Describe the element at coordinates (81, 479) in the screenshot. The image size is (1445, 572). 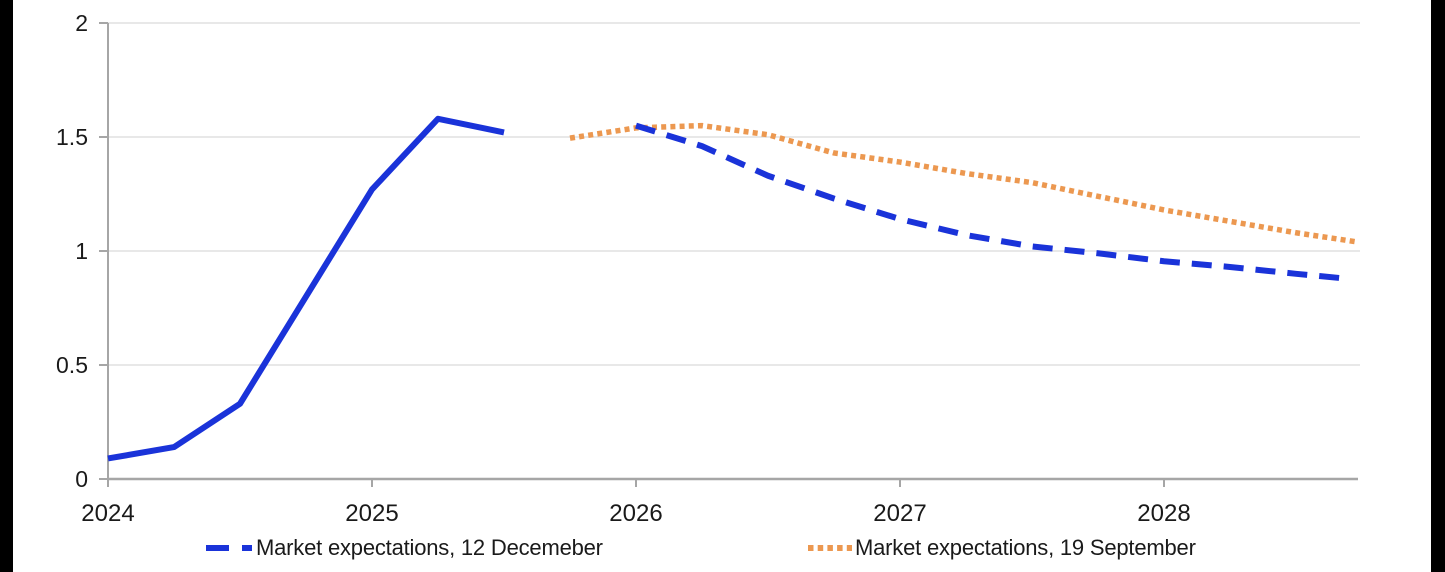
I see `y-tick-label: 0` at that location.